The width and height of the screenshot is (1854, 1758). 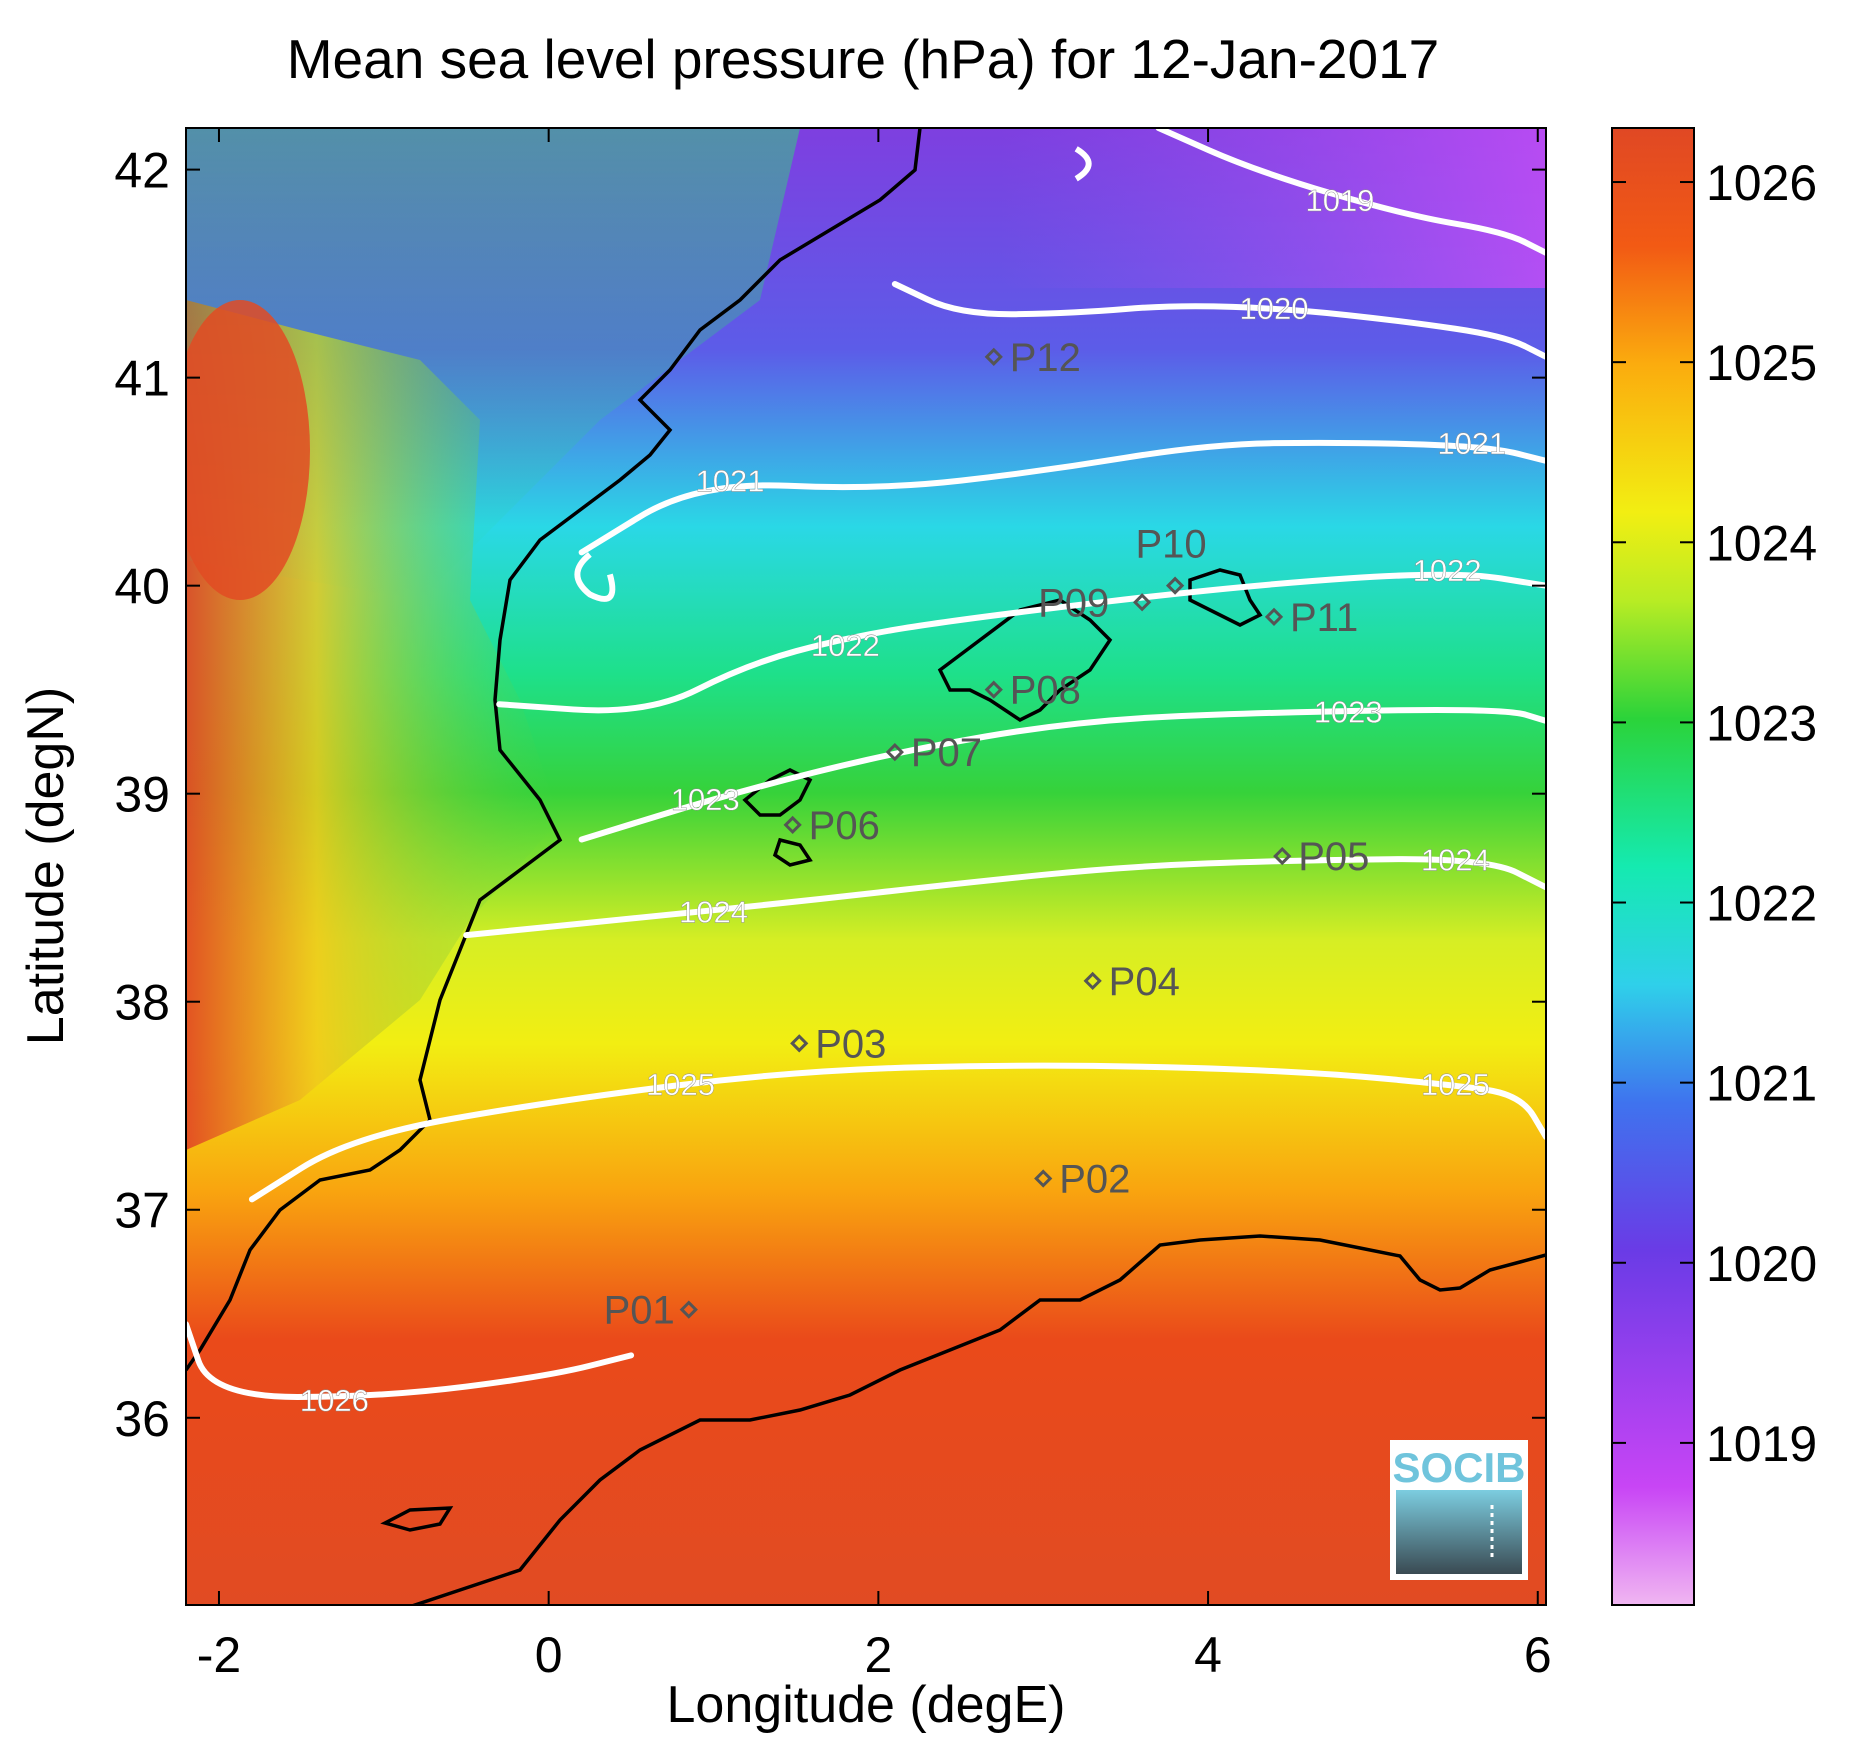 I want to click on isobar-1019-hook, so click(x=1083, y=164).